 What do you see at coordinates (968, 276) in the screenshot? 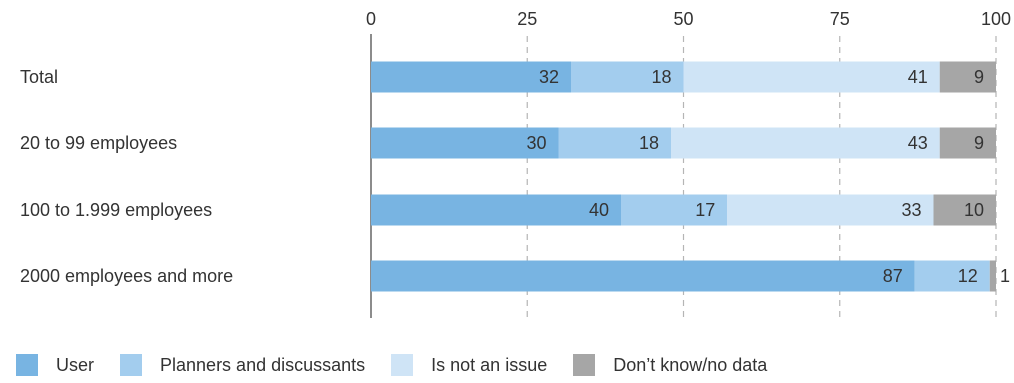
I see `data-label: 12` at bounding box center [968, 276].